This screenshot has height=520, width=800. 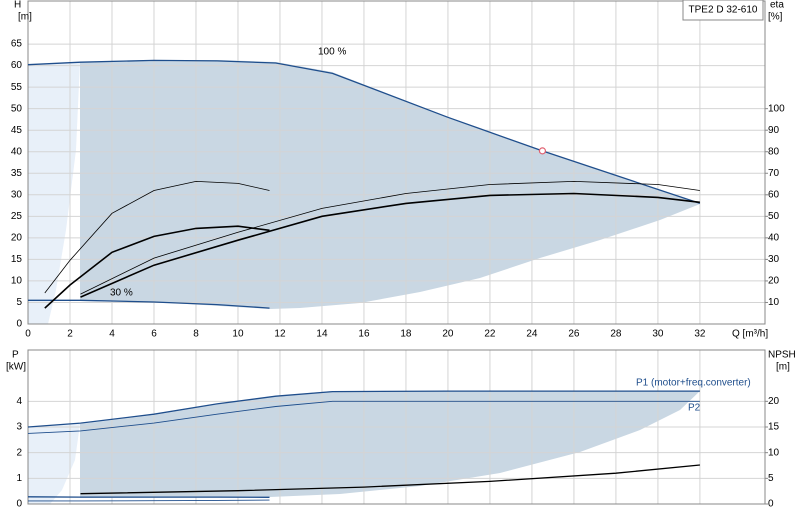 I want to click on series-label: P2, so click(x=694, y=408).